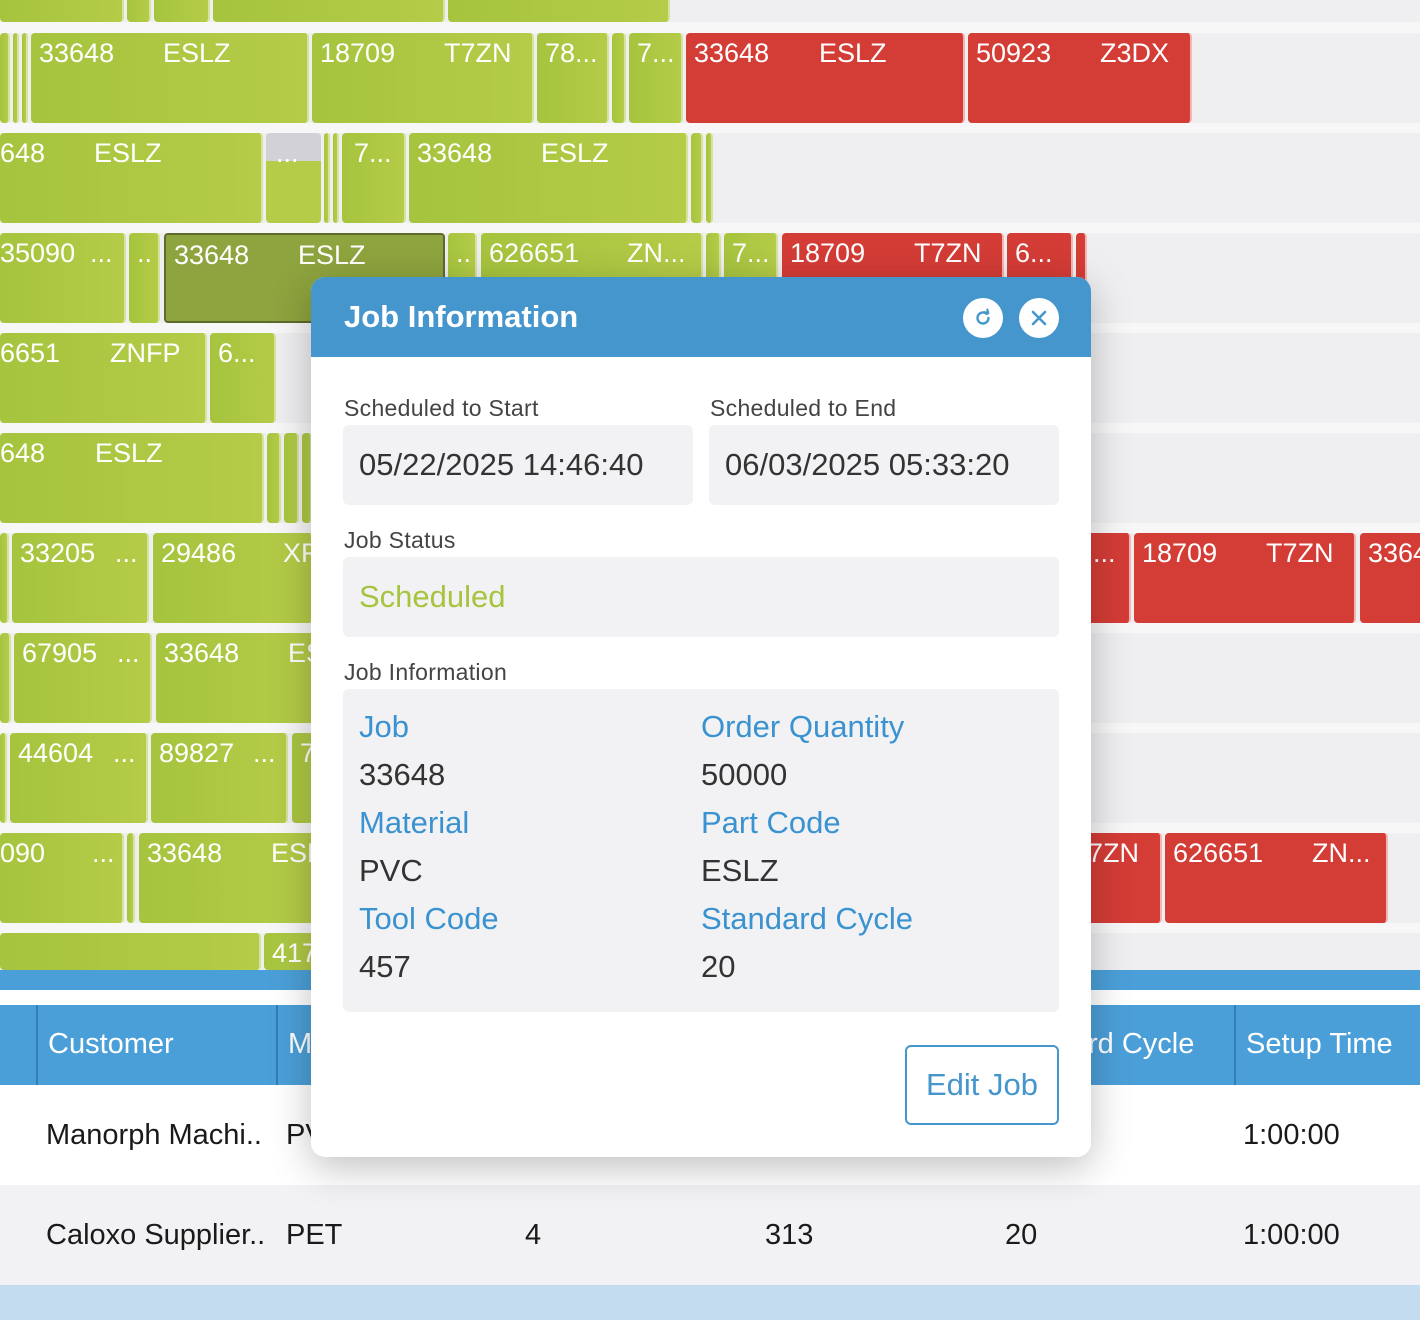  Describe the element at coordinates (1327, 1045) in the screenshot. I see `column-header-setup-time: Setup Time` at that location.